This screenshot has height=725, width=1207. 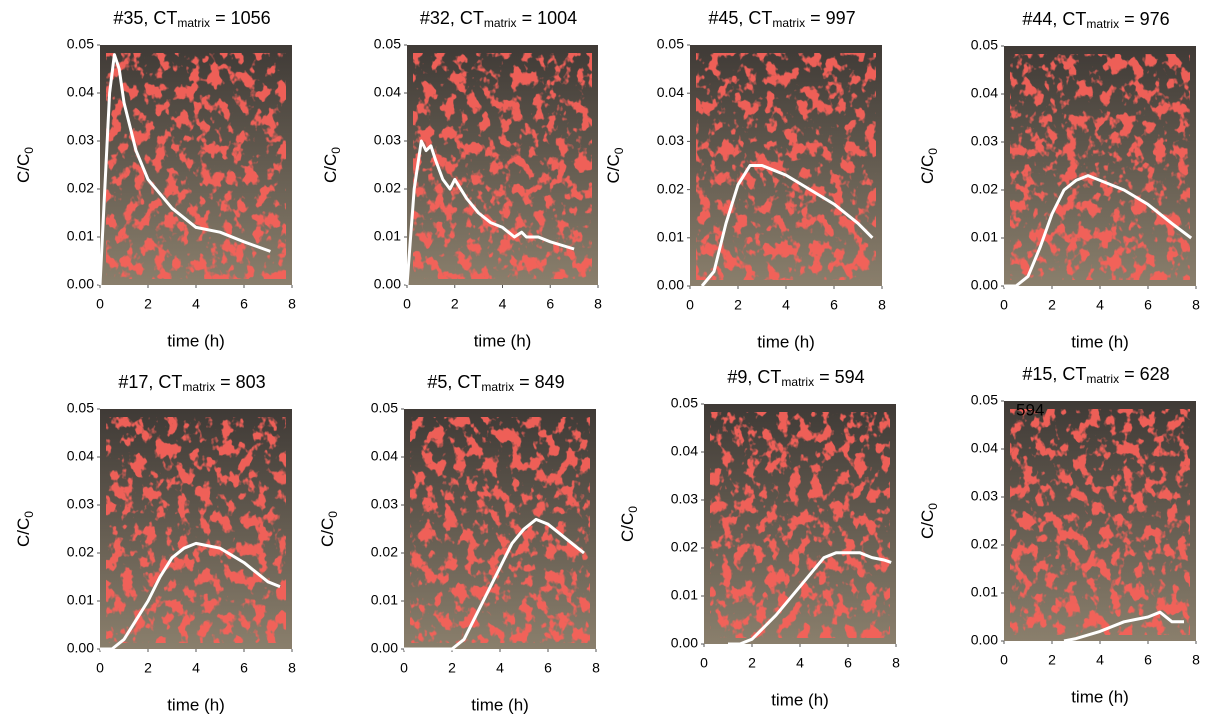 I want to click on title-tail: = 1004, so click(x=550, y=18).